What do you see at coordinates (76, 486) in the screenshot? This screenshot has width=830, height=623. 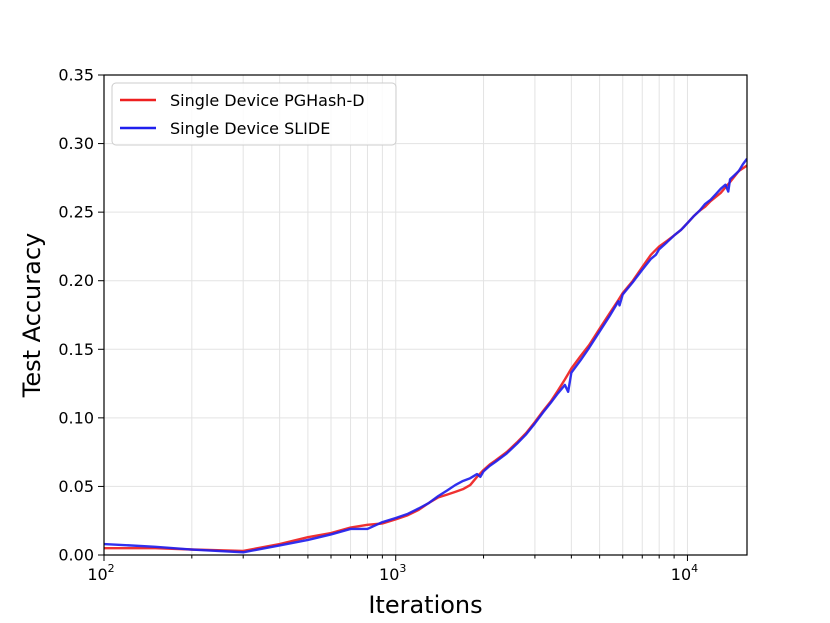 I see `y-tick-label: 0.05` at bounding box center [76, 486].